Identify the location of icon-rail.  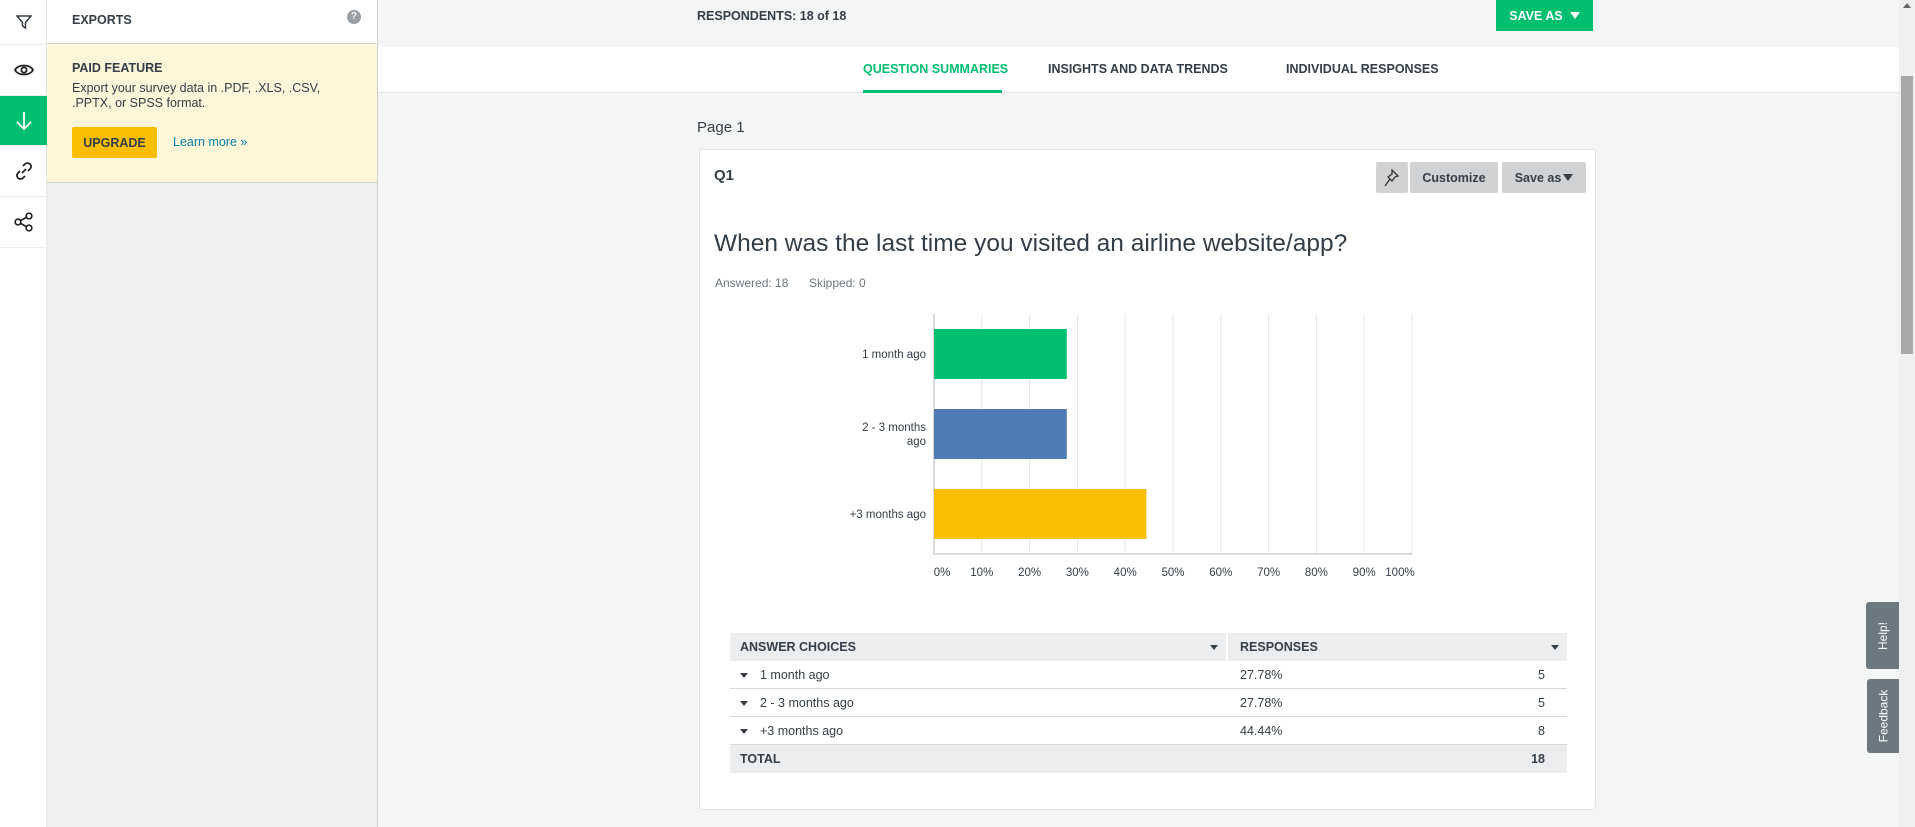
(23, 413).